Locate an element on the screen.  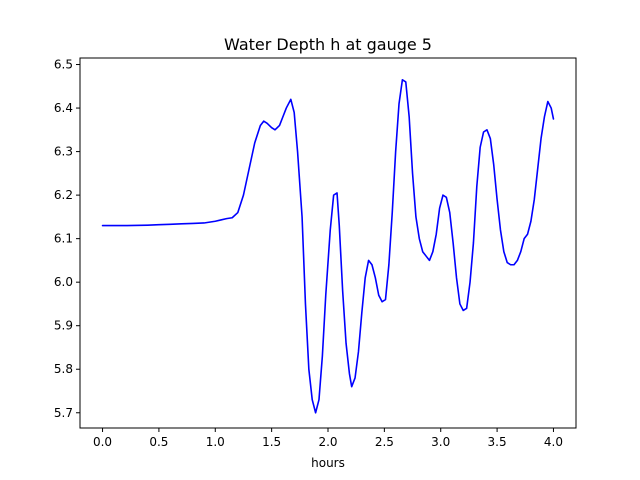
x-axis: 0.0 0.5 1.0 1.5 2.0 2.5 3.0 3.5 4.0 is located at coordinates (328, 438).